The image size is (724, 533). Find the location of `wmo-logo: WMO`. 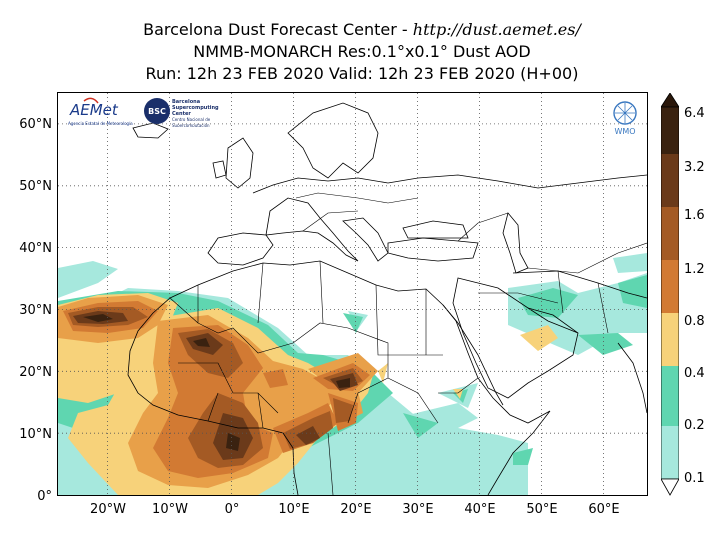

wmo-logo: WMO is located at coordinates (625, 118).